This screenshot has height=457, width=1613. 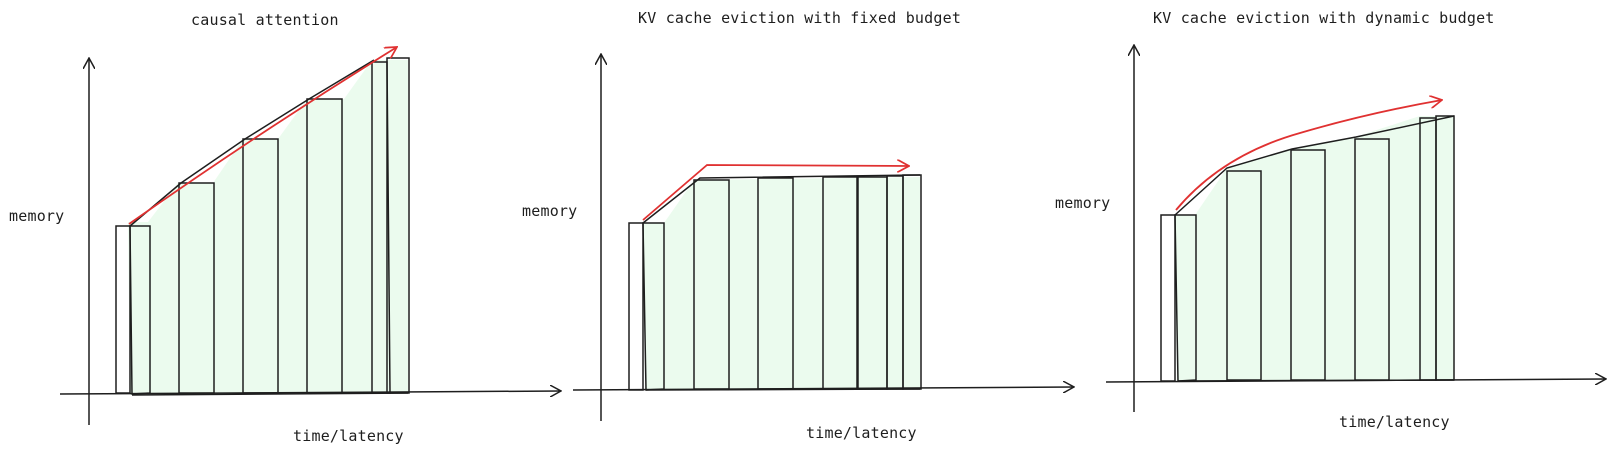 I want to click on panel-title: KV cache eviction with dynamic budget, so click(x=1324, y=18).